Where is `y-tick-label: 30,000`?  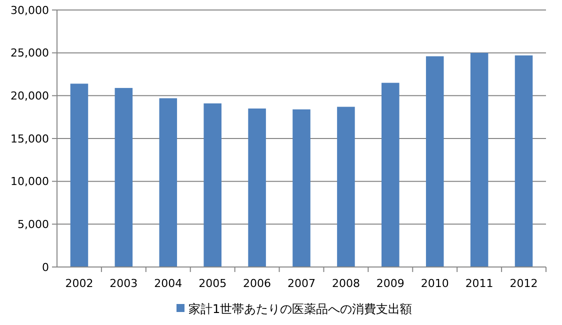 y-tick-label: 30,000 is located at coordinates (29, 10).